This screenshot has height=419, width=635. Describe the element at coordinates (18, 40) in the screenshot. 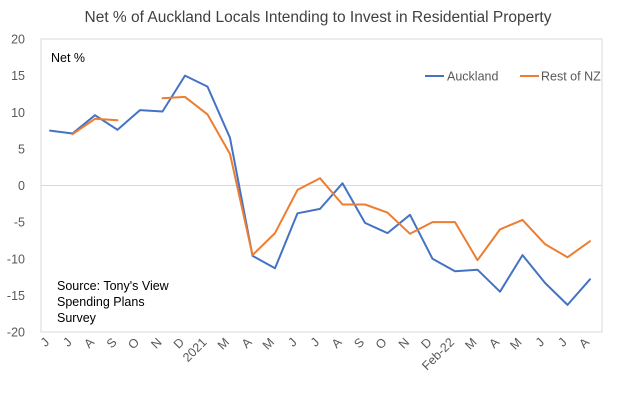

I see `y-tick-label: 20` at that location.